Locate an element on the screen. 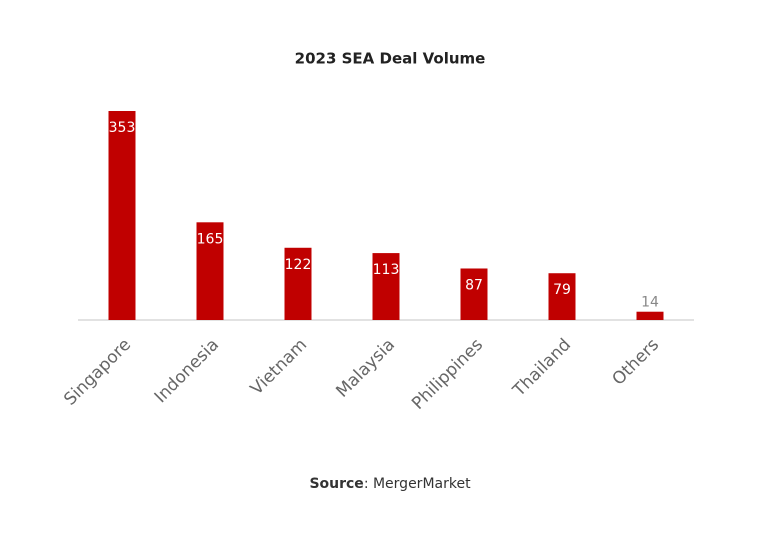  value-label: 14 is located at coordinates (650, 303).